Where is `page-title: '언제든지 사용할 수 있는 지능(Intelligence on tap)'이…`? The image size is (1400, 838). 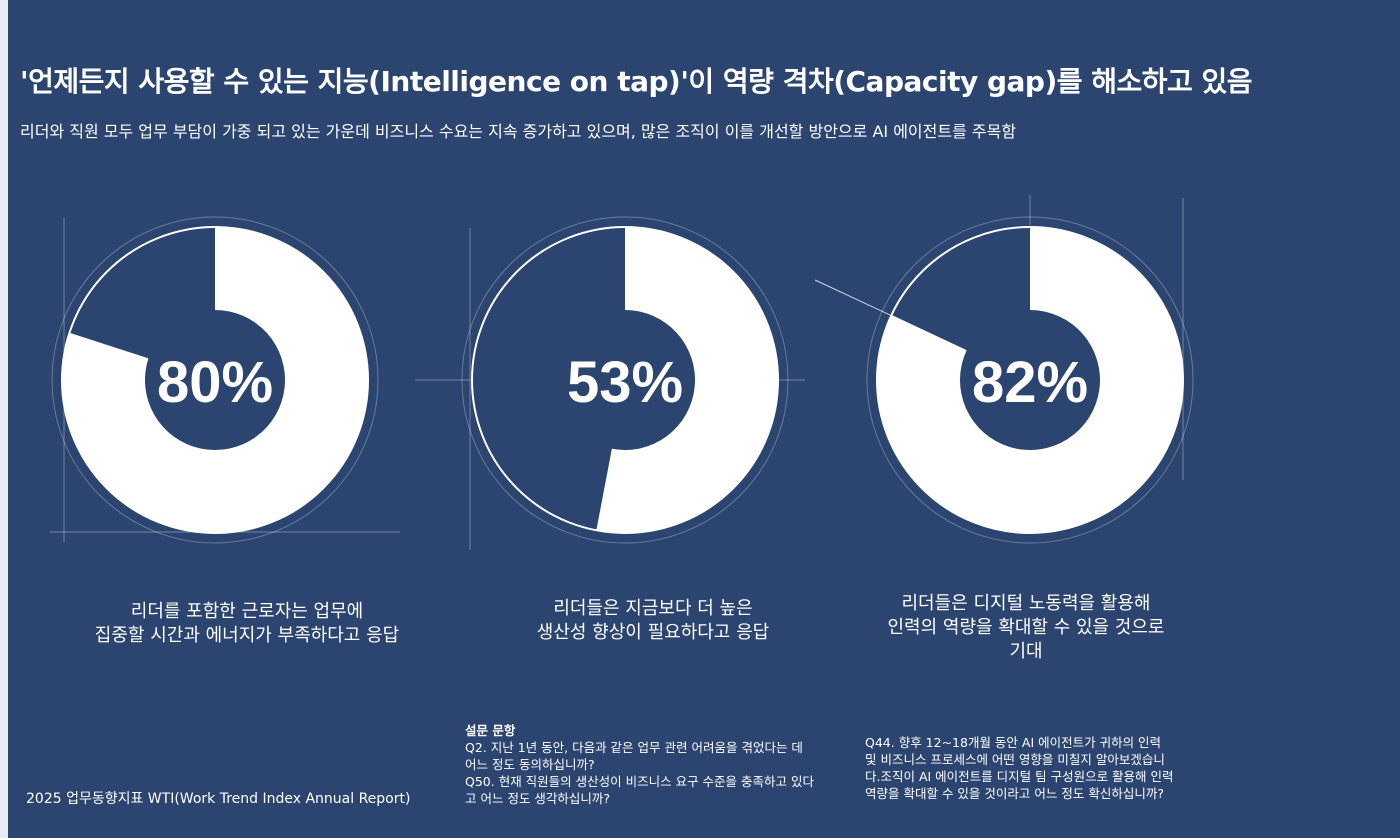
page-title: '언제든지 사용할 수 있는 지능(Intelligence on tap)'이… is located at coordinates (636, 81).